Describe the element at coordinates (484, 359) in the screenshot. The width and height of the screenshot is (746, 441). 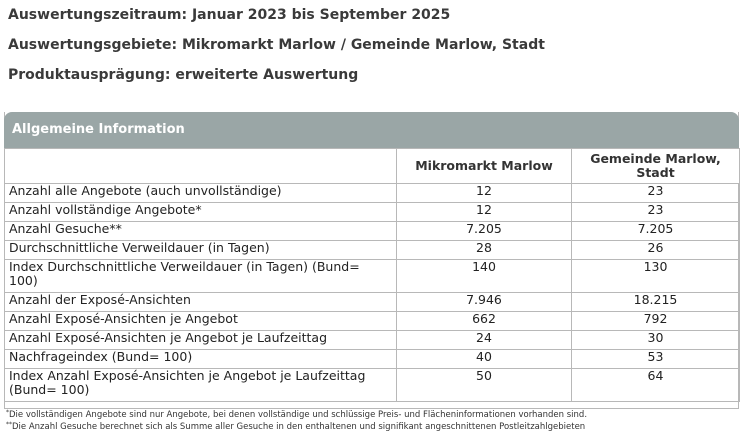
I see `value-micromarket: 40` at that location.